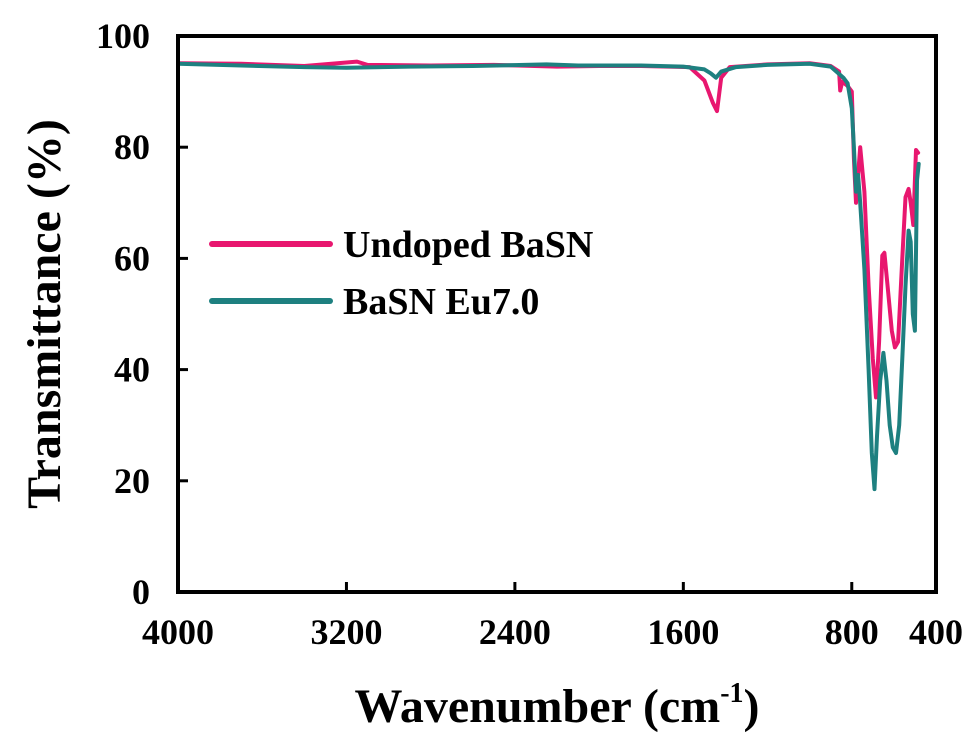  Describe the element at coordinates (537, 706) in the screenshot. I see `x-axis-title-main: Wavenumber (cm` at that location.